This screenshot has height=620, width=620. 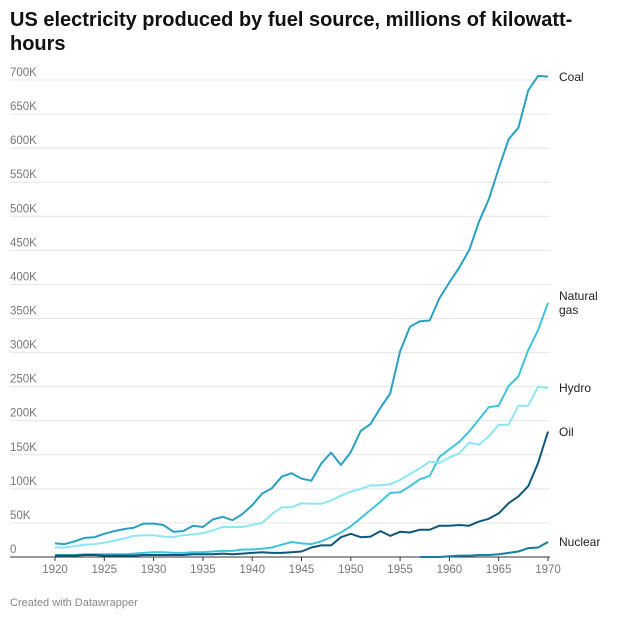 What do you see at coordinates (23, 414) in the screenshot?
I see `y-tick-label: 200K` at bounding box center [23, 414].